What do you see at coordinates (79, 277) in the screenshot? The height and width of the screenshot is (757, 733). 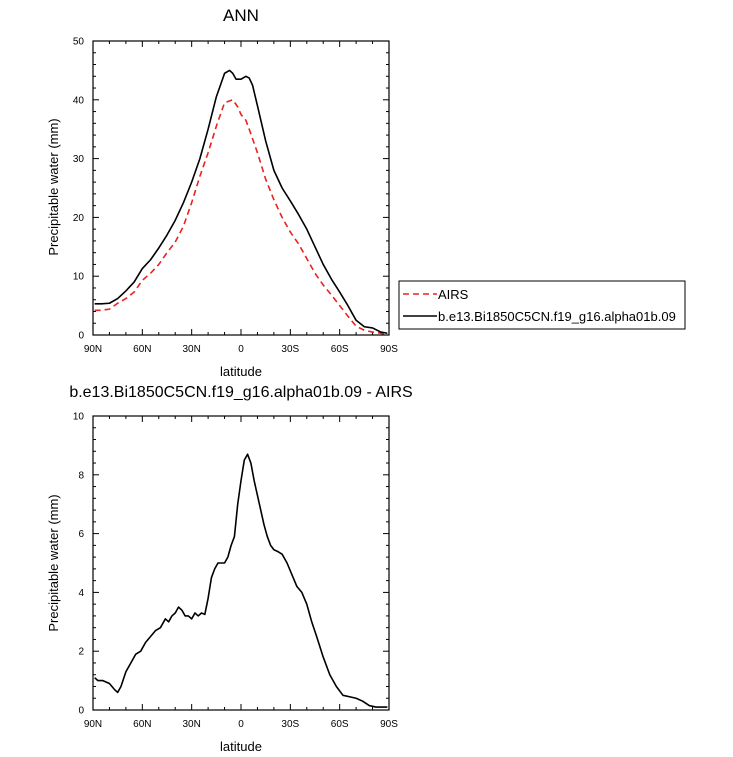 I see `top-y-tick-label: 10` at bounding box center [79, 277].